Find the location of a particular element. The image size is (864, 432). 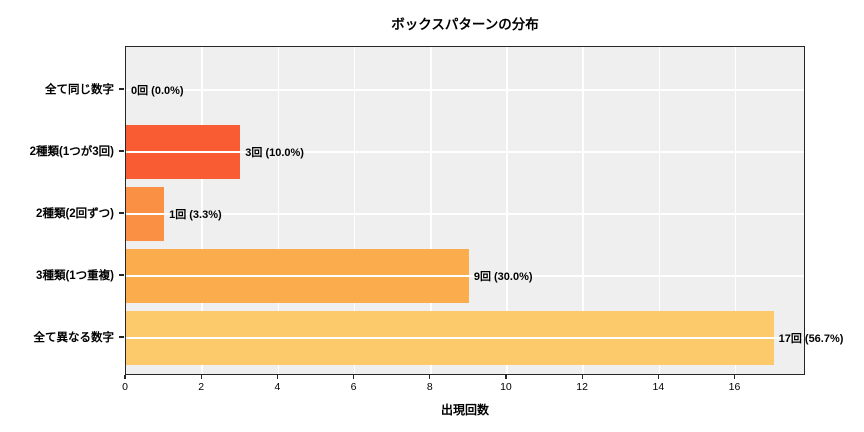

bar-value-label: 1回 (3.3%) is located at coordinates (195, 215).